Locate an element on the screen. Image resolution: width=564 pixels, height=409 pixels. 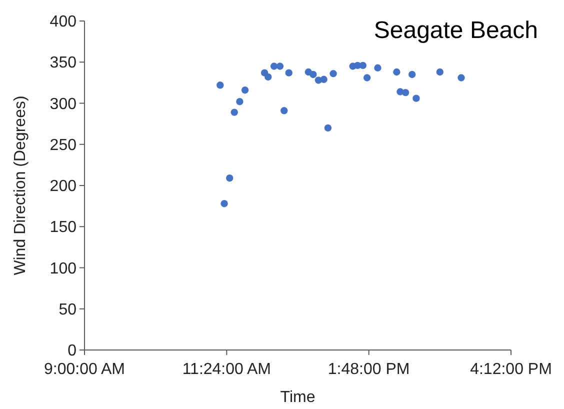
y-tick-label: 50 is located at coordinates (67, 309).